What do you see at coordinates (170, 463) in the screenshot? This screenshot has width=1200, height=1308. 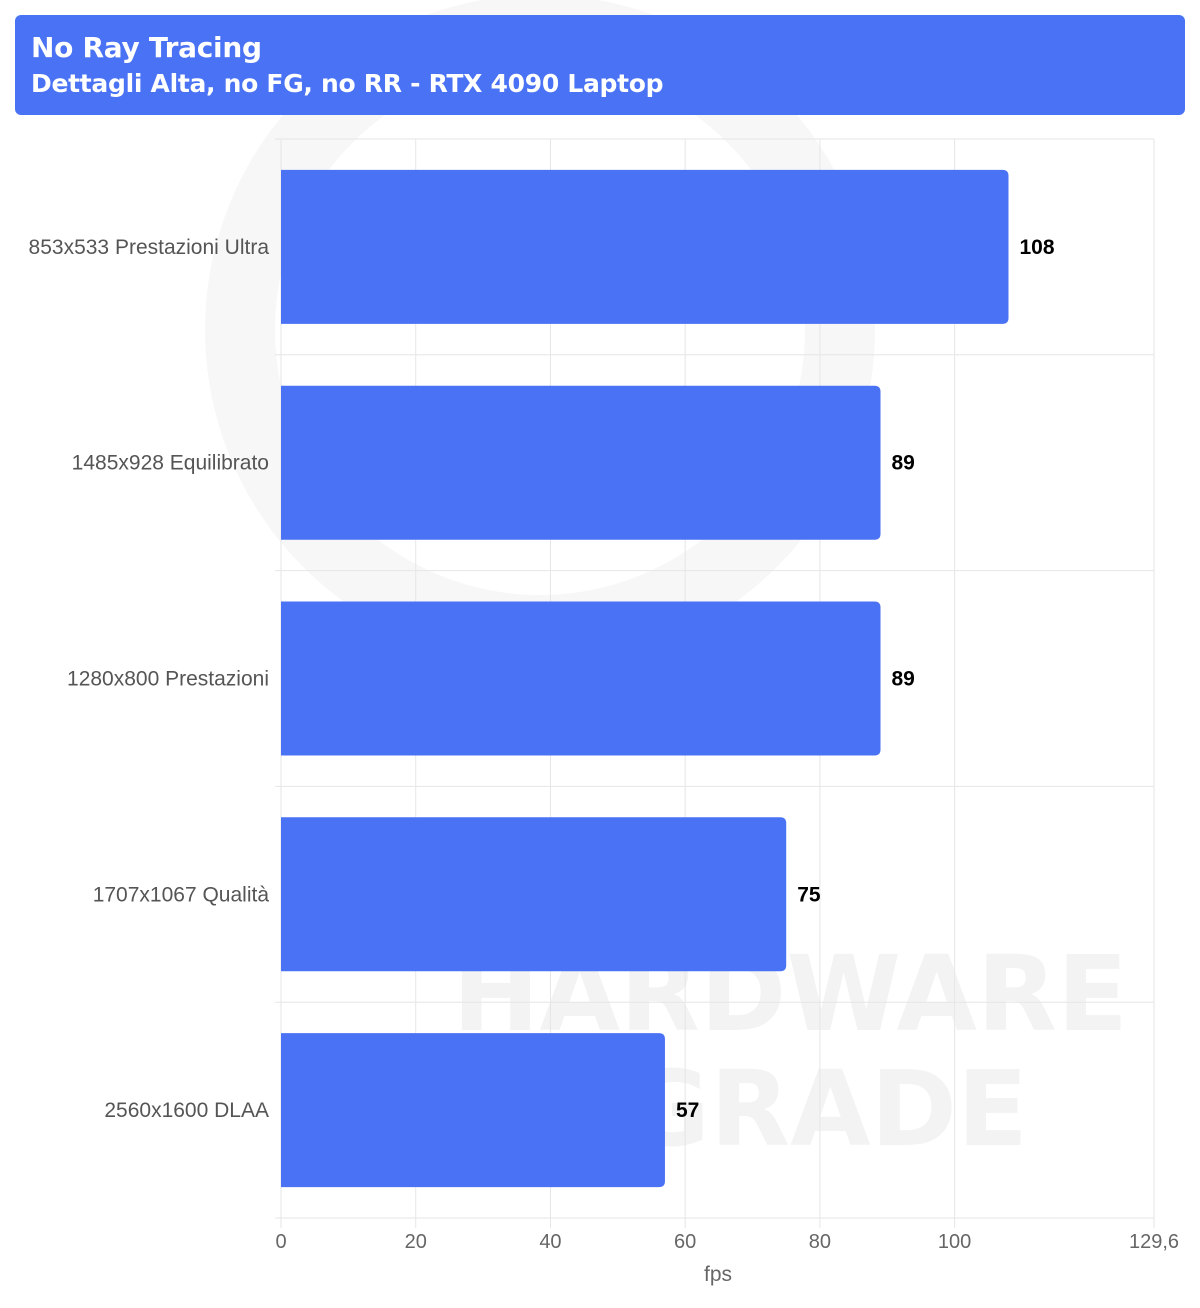 I see `category-label: 1485x928 Equilibrato` at bounding box center [170, 463].